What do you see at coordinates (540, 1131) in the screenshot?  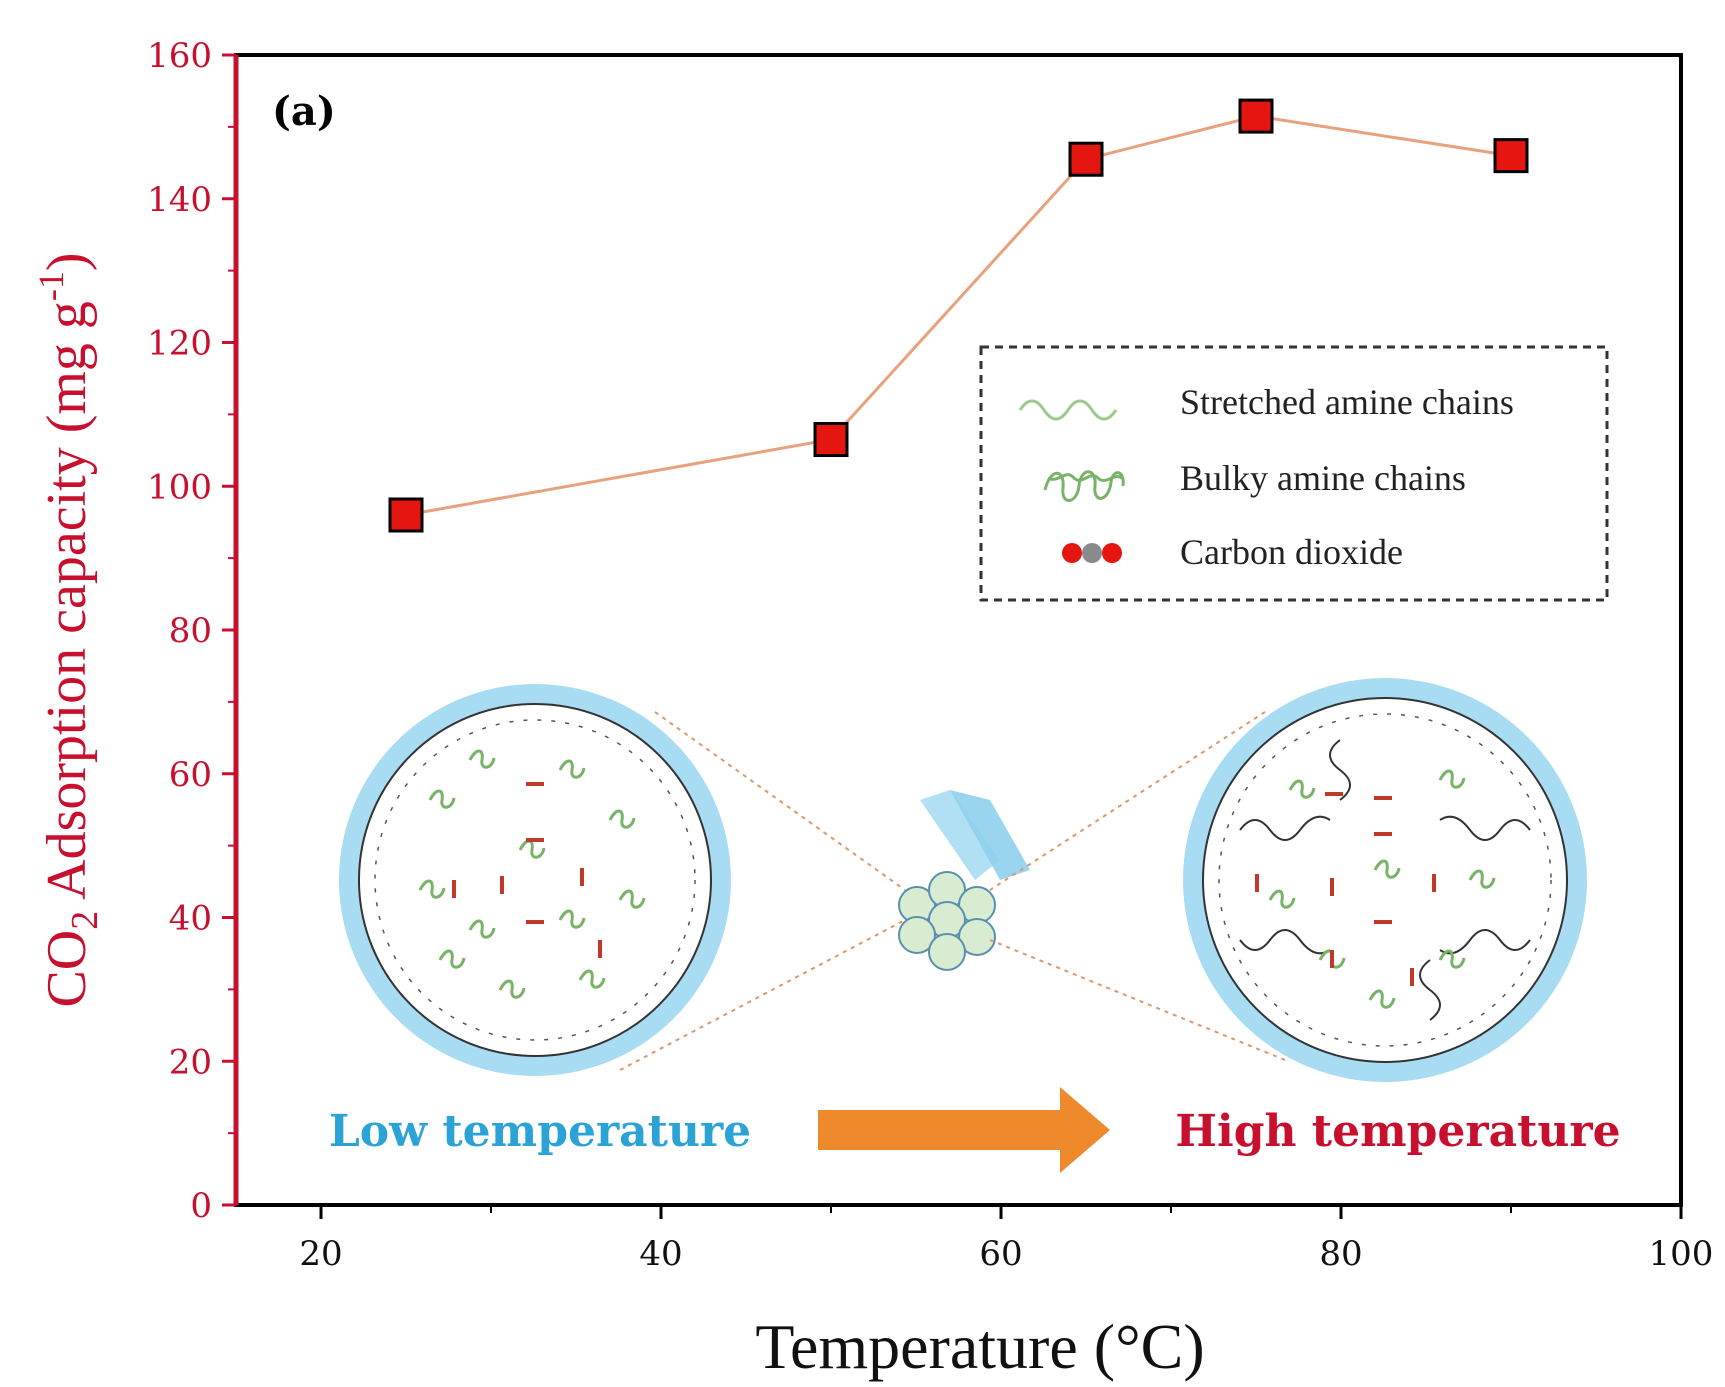 I see `low-temperature-label: Low temperature` at bounding box center [540, 1131].